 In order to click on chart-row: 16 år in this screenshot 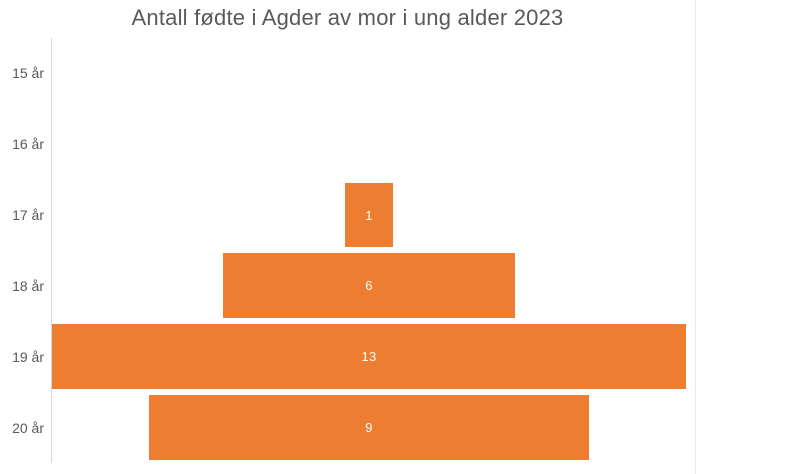, I will do `click(353, 144)`.